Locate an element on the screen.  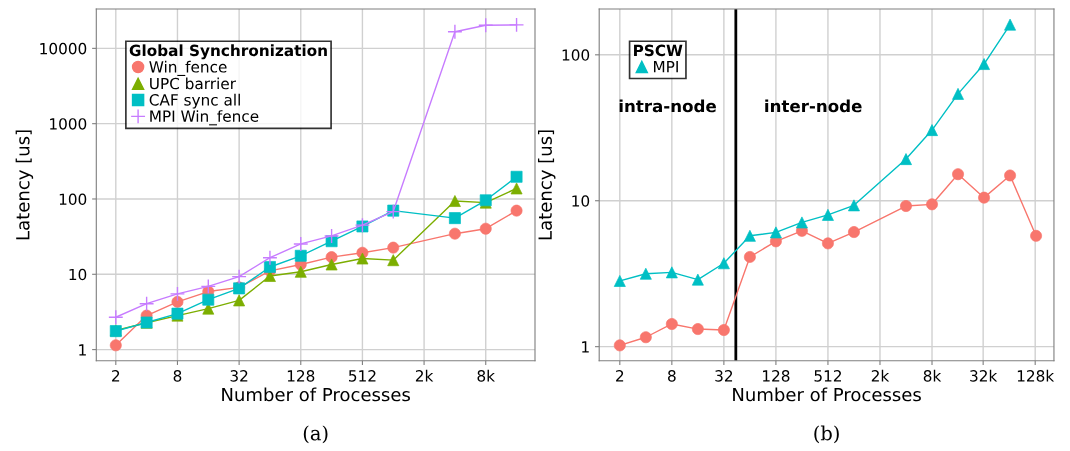
legend-label: Win_fence is located at coordinates (188, 68).